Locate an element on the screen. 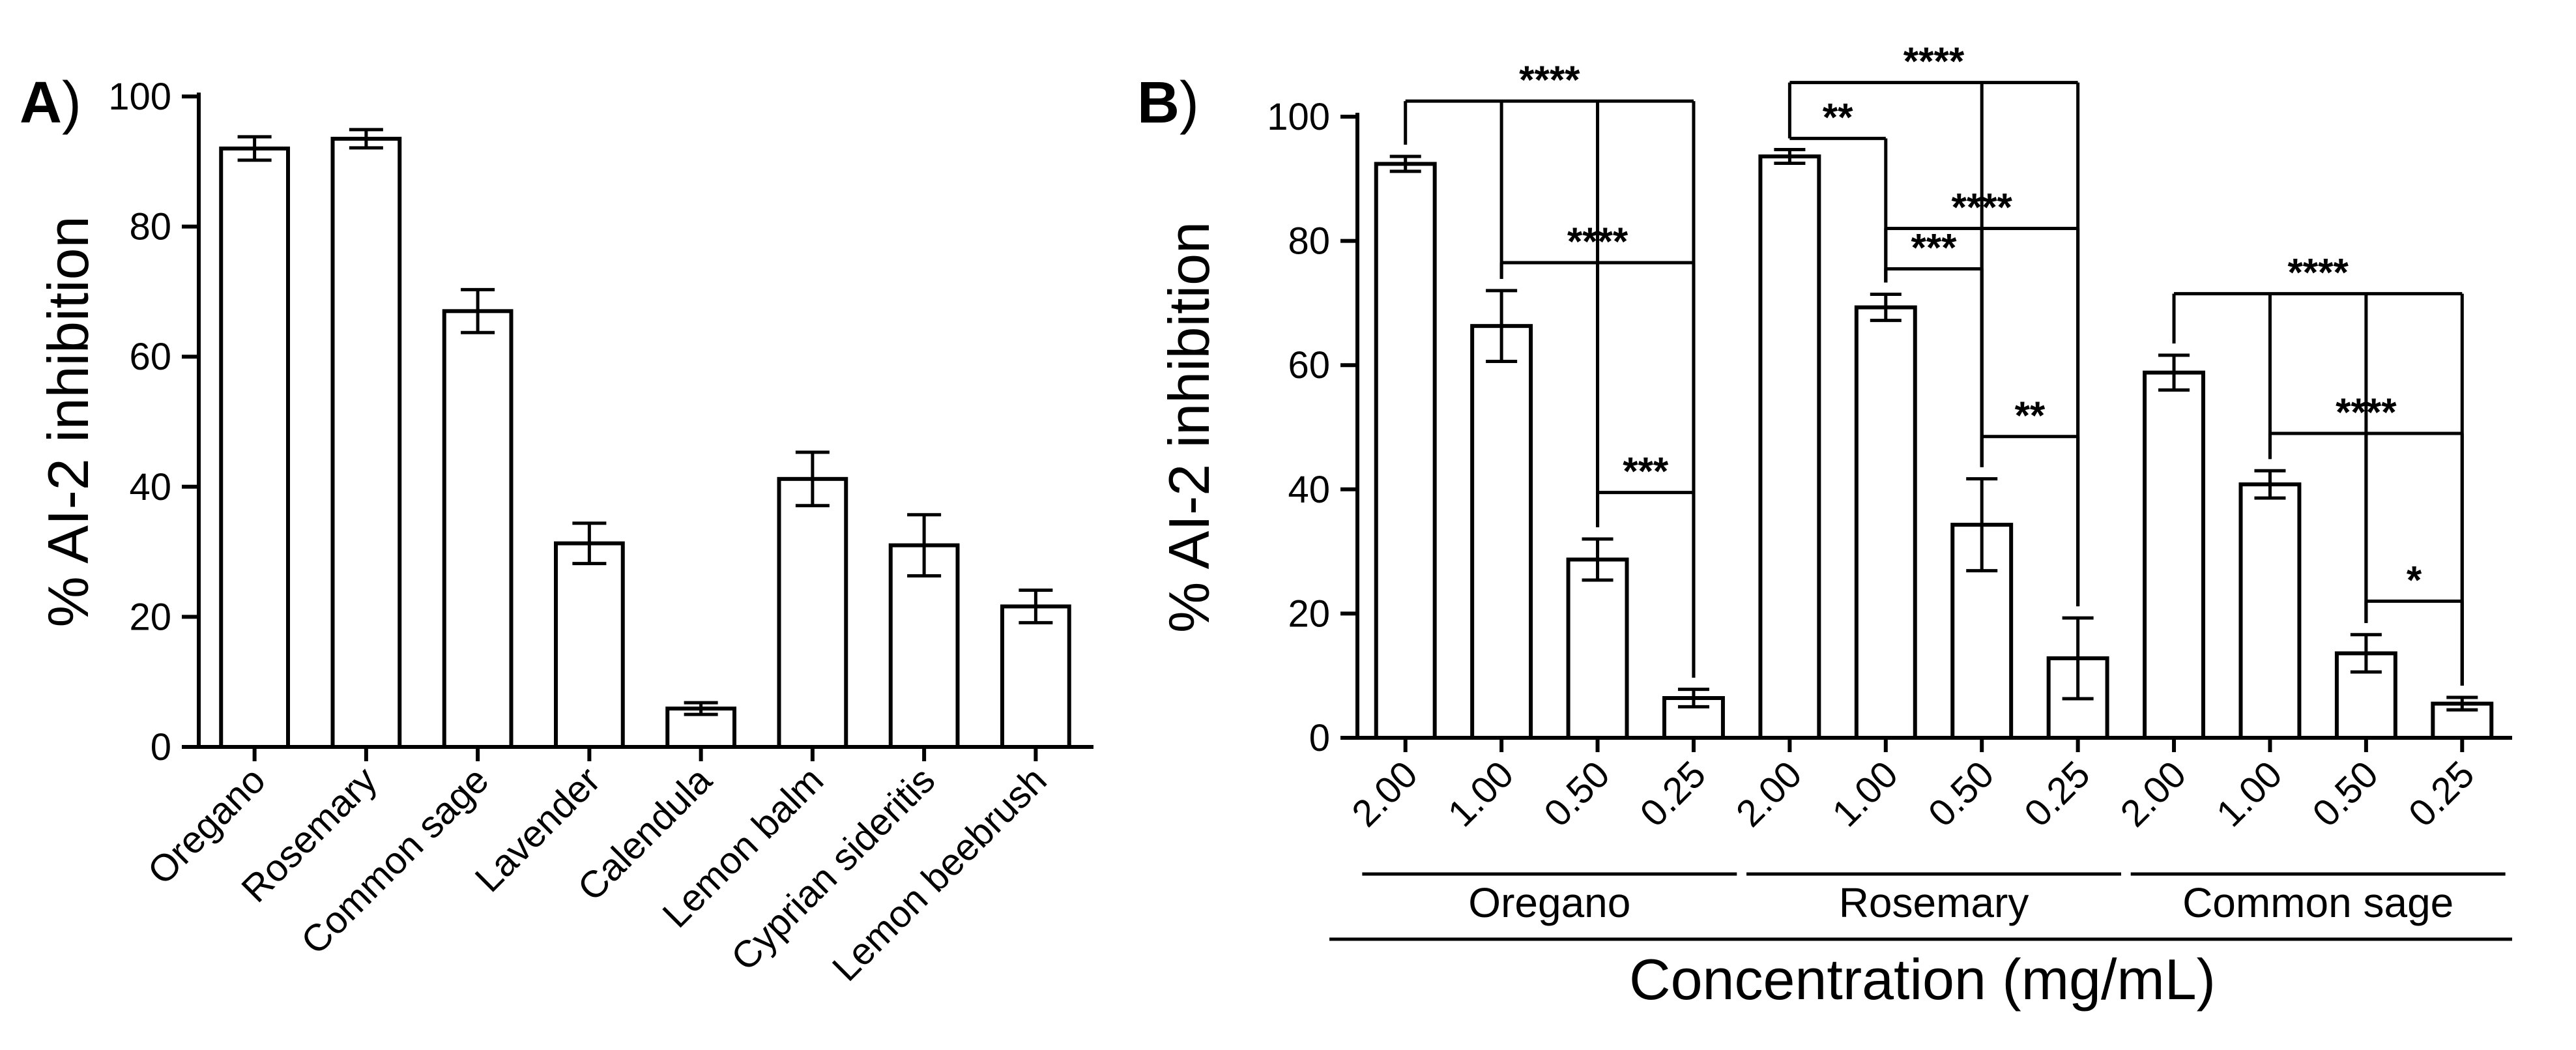 Image resolution: width=2576 pixels, height=1050 pixels. y-tick-label-a-60: 60 is located at coordinates (150, 357).